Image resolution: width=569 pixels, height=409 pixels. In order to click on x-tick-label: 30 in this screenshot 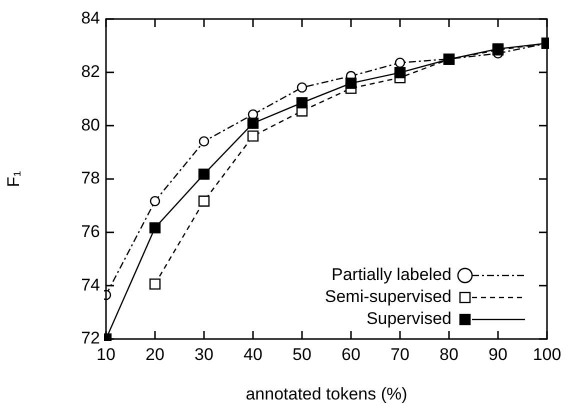, I will do `click(204, 354)`.